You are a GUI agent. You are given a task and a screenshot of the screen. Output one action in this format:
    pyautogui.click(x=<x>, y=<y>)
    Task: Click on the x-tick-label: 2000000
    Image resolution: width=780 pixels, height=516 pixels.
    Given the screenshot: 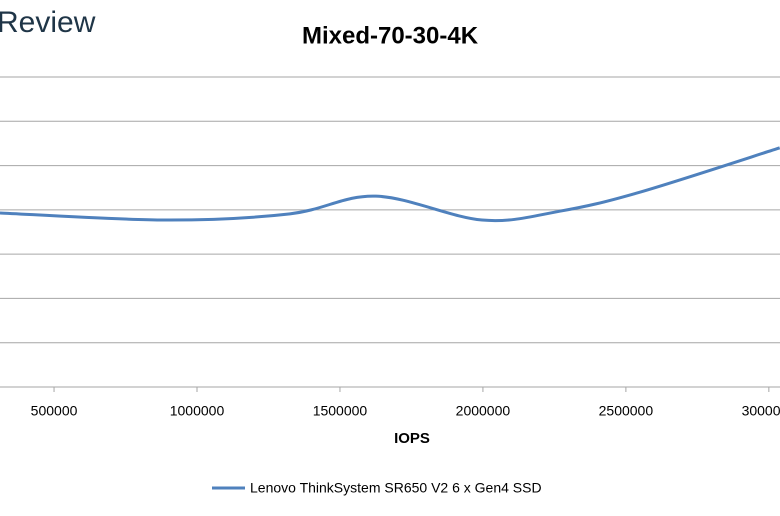 What is the action you would take?
    pyautogui.click(x=483, y=411)
    